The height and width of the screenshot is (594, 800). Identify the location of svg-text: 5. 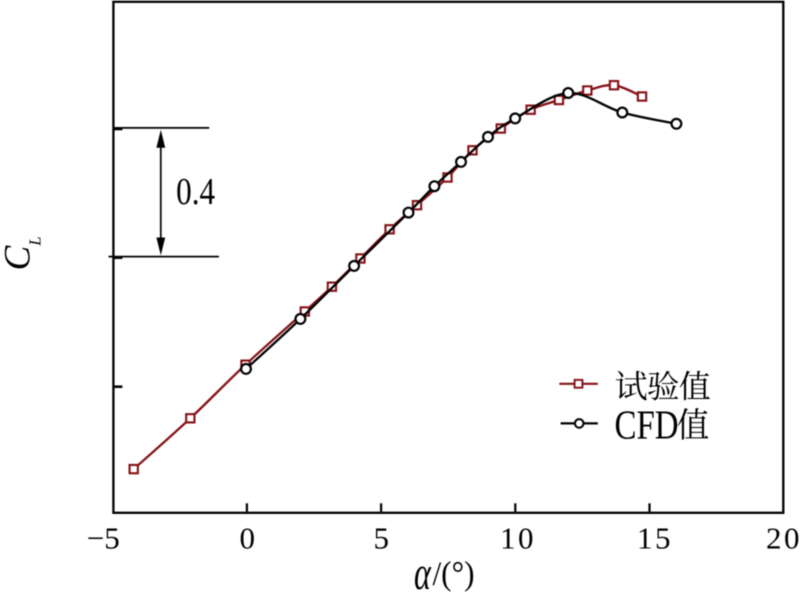
(382, 538).